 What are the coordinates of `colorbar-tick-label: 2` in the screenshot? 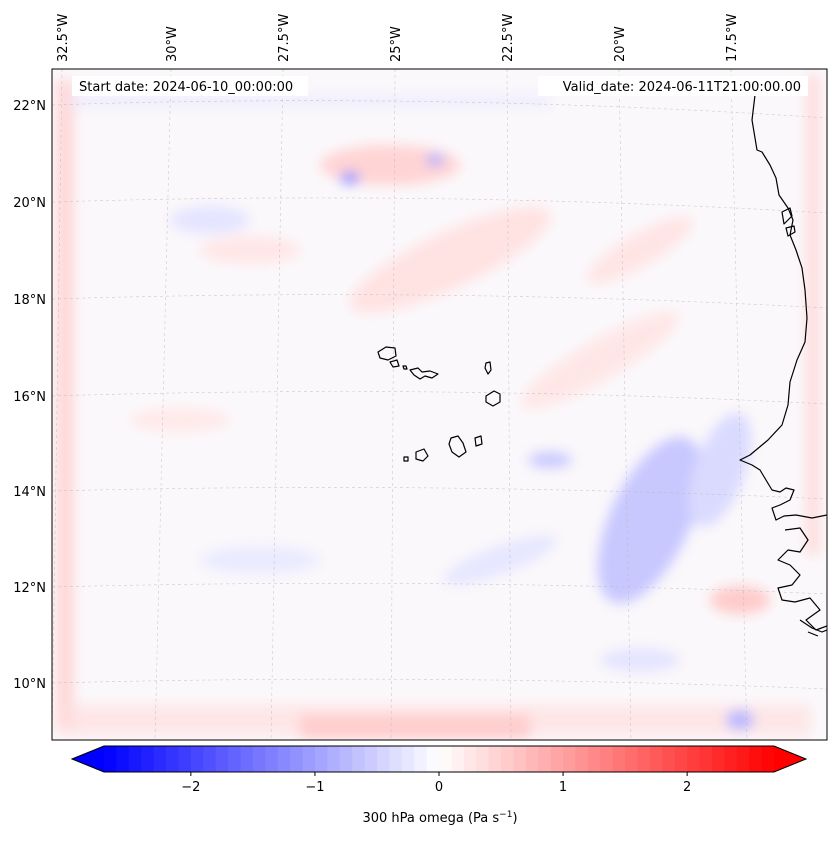 It's located at (687, 787).